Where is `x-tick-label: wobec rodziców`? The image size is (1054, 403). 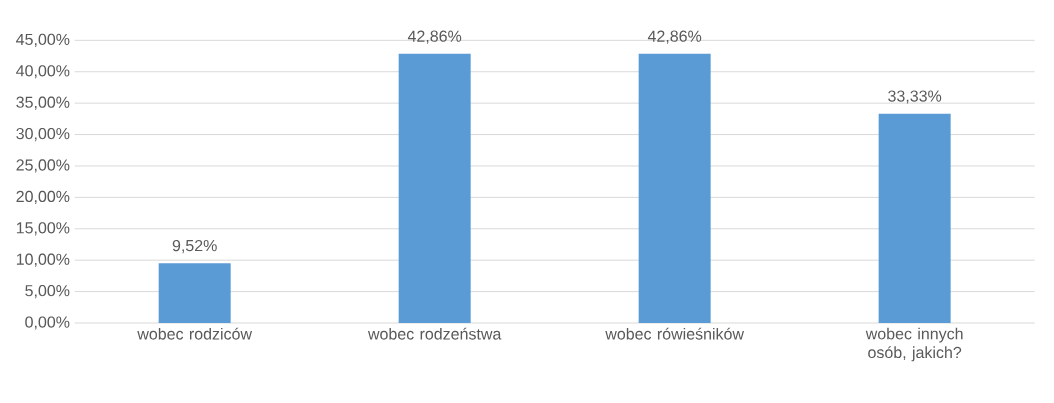
x-tick-label: wobec rodziców is located at coordinates (195, 333).